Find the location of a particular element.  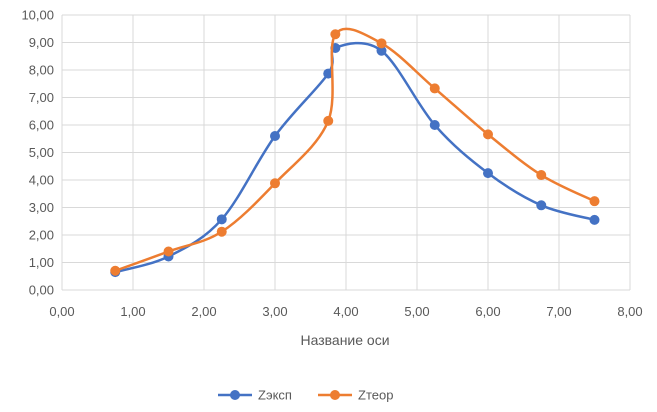

x-tick-label: 7,00 is located at coordinates (558, 311).